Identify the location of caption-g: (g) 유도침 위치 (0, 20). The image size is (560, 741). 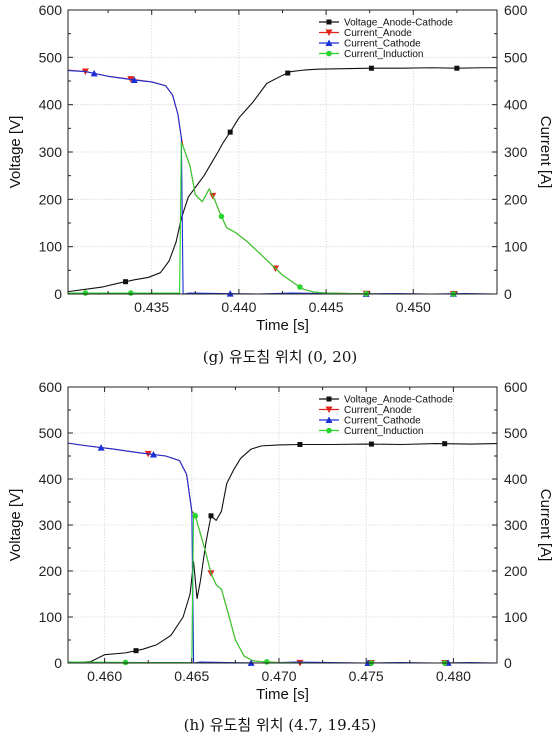
(280, 357).